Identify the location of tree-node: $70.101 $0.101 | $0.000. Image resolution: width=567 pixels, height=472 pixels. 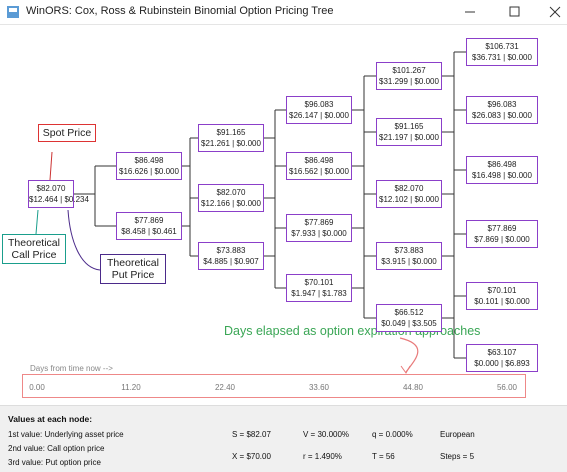
(502, 296).